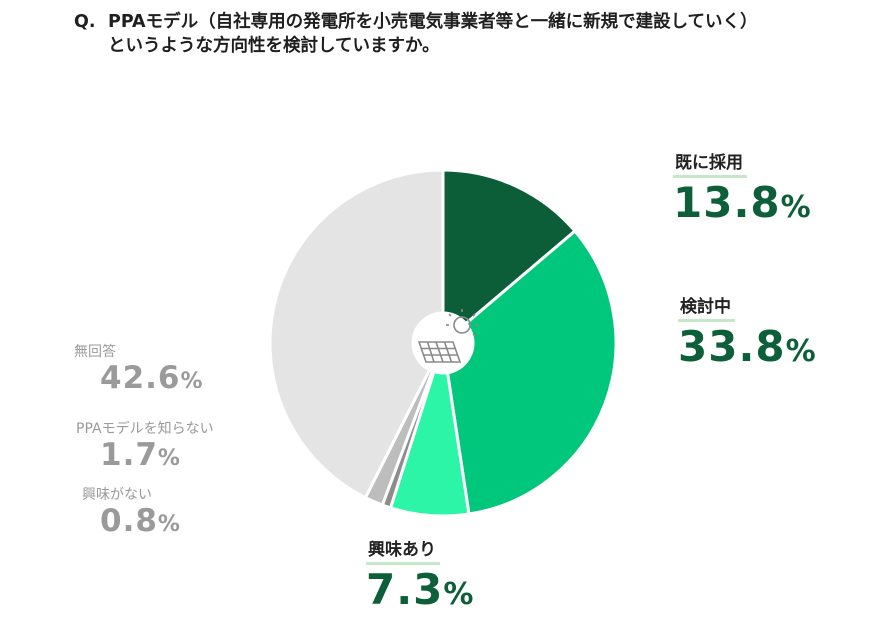 The width and height of the screenshot is (875, 622). I want to click on solar-panel-sun-icon, so click(447, 336).